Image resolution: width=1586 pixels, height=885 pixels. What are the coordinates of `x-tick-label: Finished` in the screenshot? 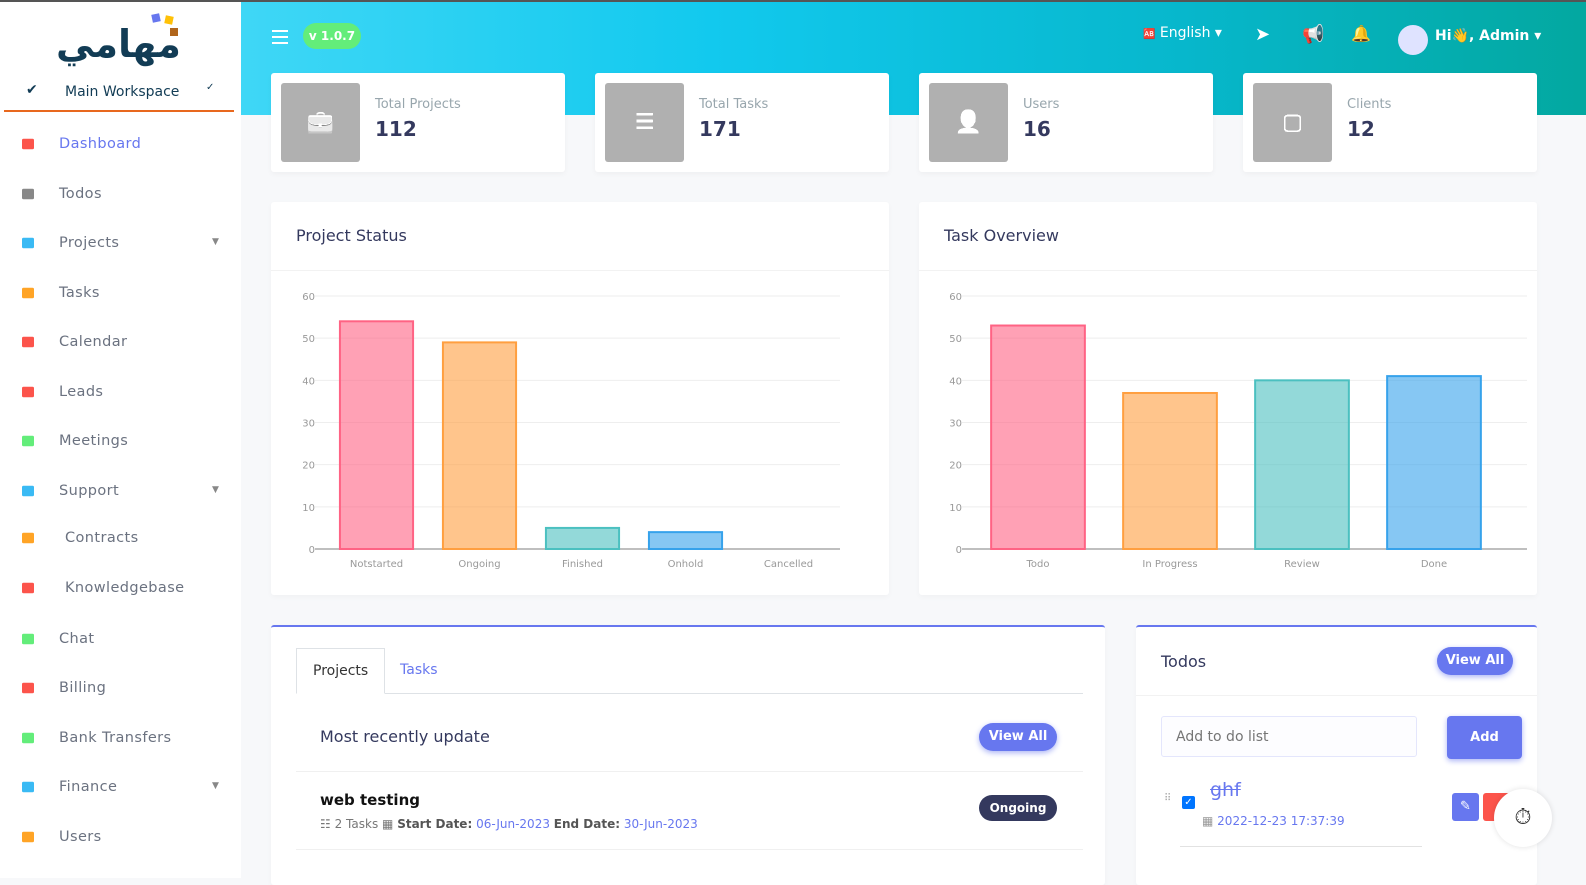 It's located at (582, 564).